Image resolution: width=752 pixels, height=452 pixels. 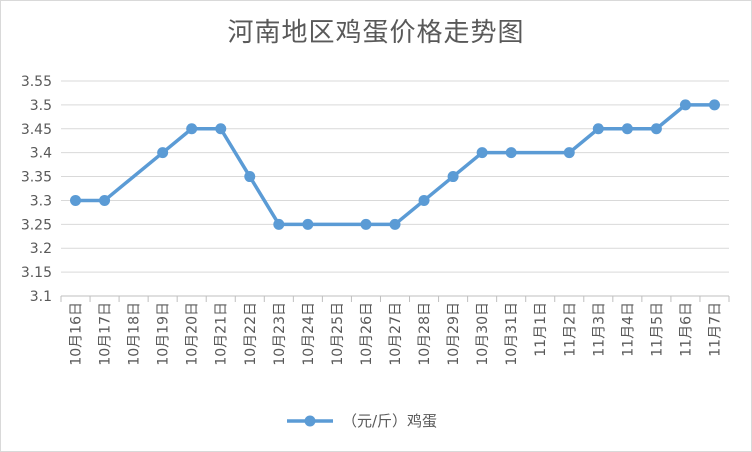 I want to click on y-tick-label: 3.1, so click(x=41, y=297).